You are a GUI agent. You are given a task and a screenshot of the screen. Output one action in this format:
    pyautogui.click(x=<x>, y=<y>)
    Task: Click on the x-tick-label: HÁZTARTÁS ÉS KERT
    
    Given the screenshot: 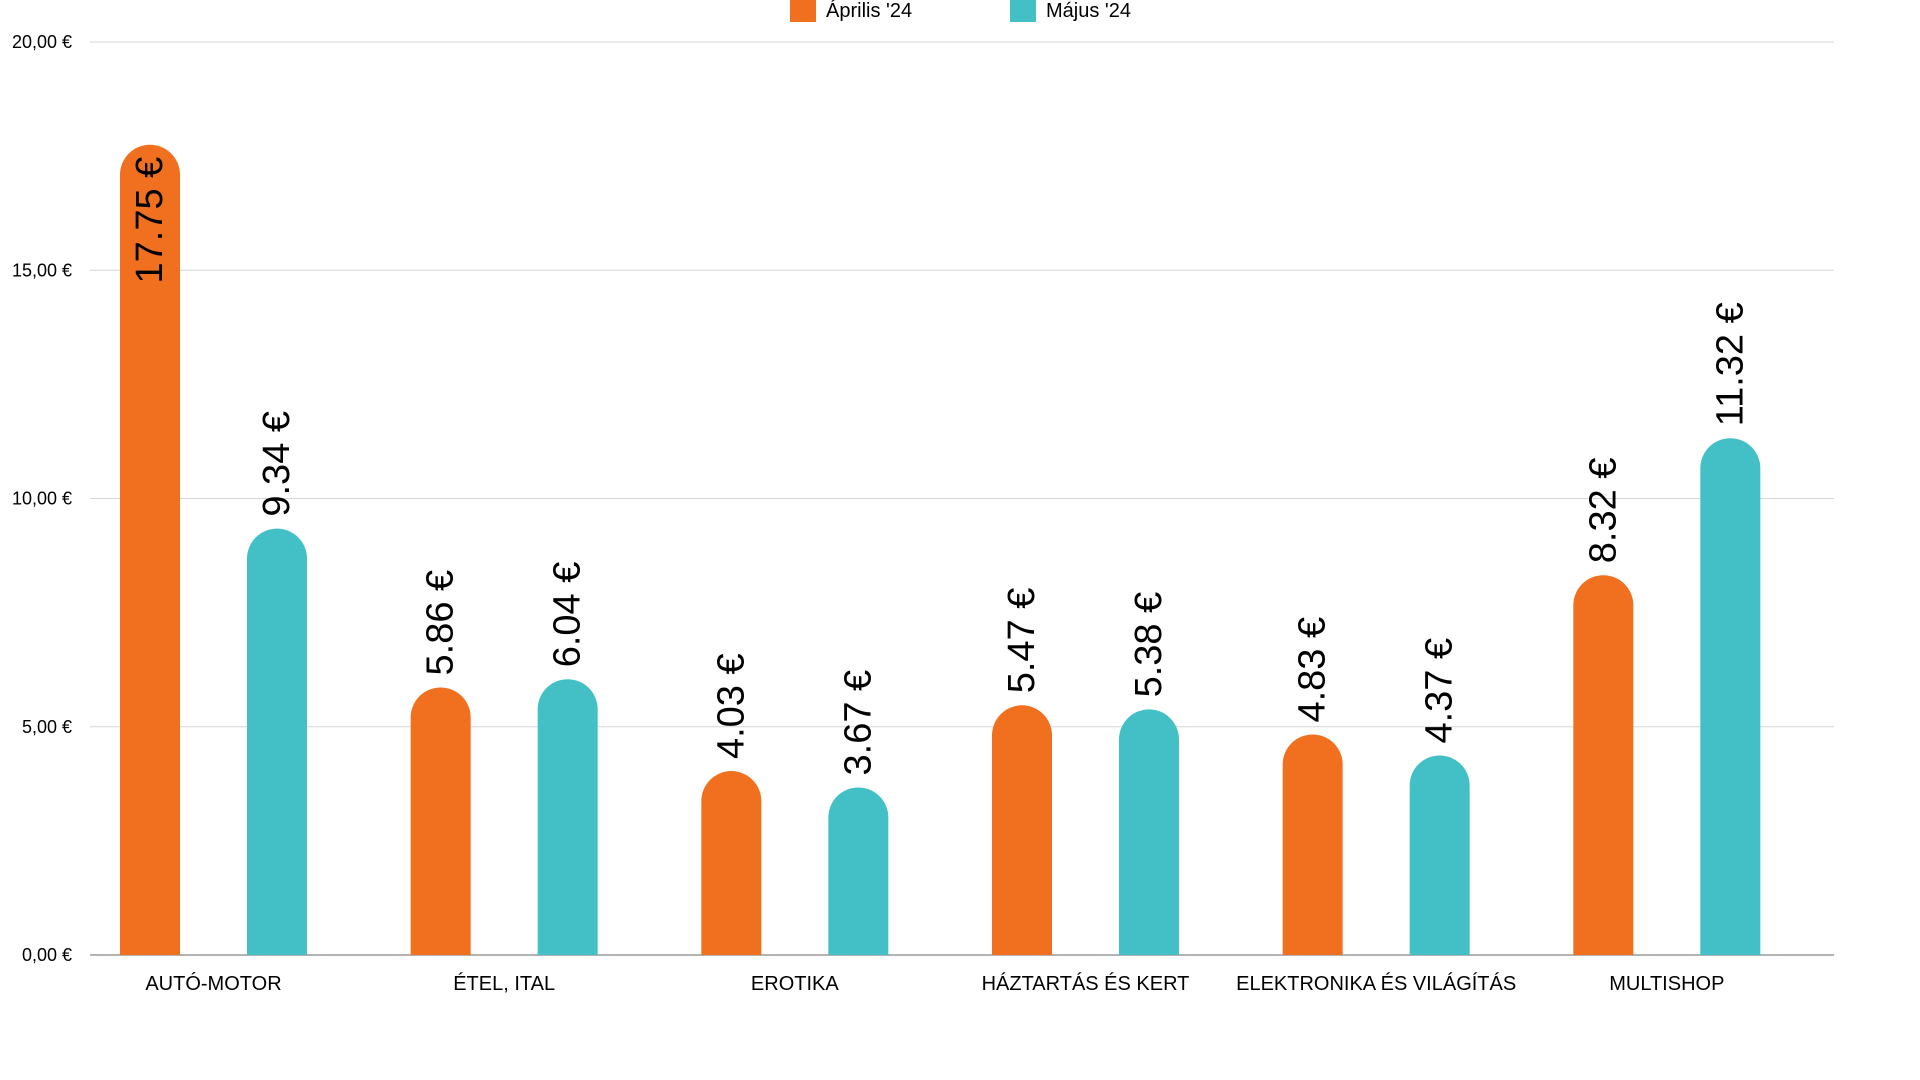 What is the action you would take?
    pyautogui.click(x=1086, y=983)
    